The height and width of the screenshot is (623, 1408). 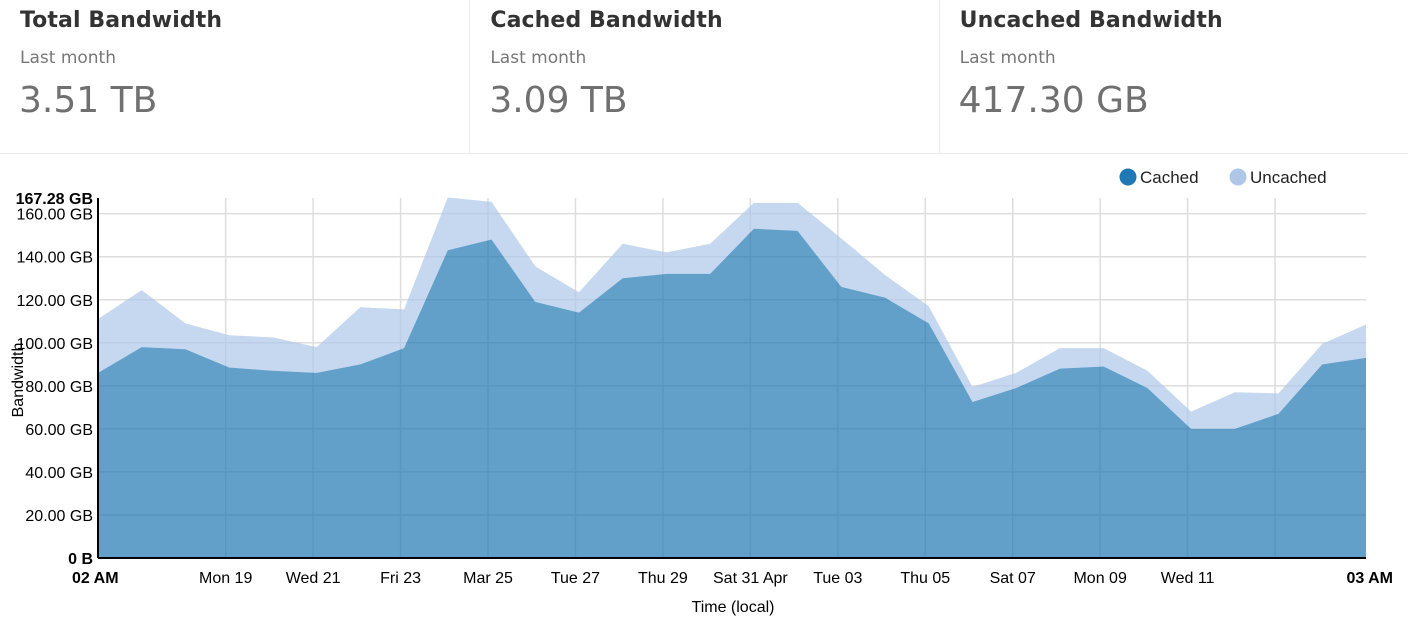 What do you see at coordinates (750, 578) in the screenshot?
I see `x-tick-label: Sat 31 Apr` at bounding box center [750, 578].